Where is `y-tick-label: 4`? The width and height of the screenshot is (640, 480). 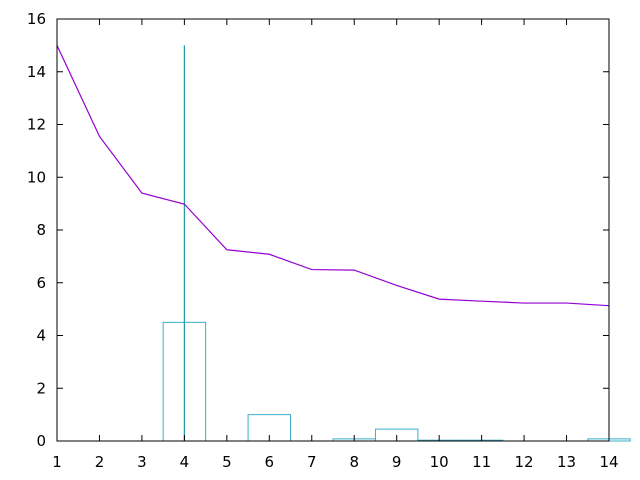 y-tick-label: 4 is located at coordinates (41, 336).